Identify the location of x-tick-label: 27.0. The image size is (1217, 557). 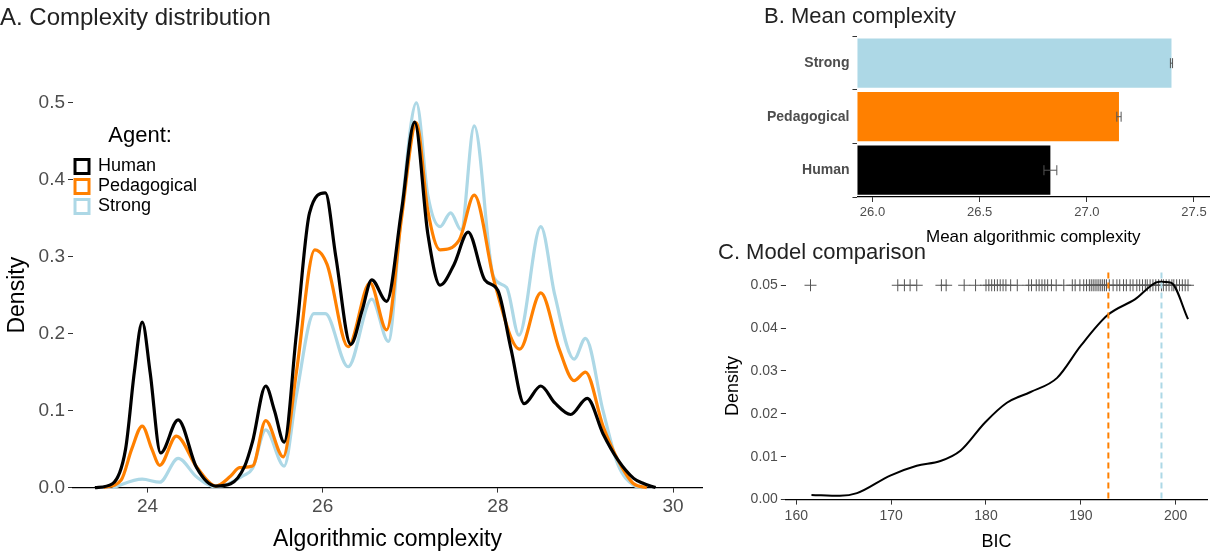
(1087, 212).